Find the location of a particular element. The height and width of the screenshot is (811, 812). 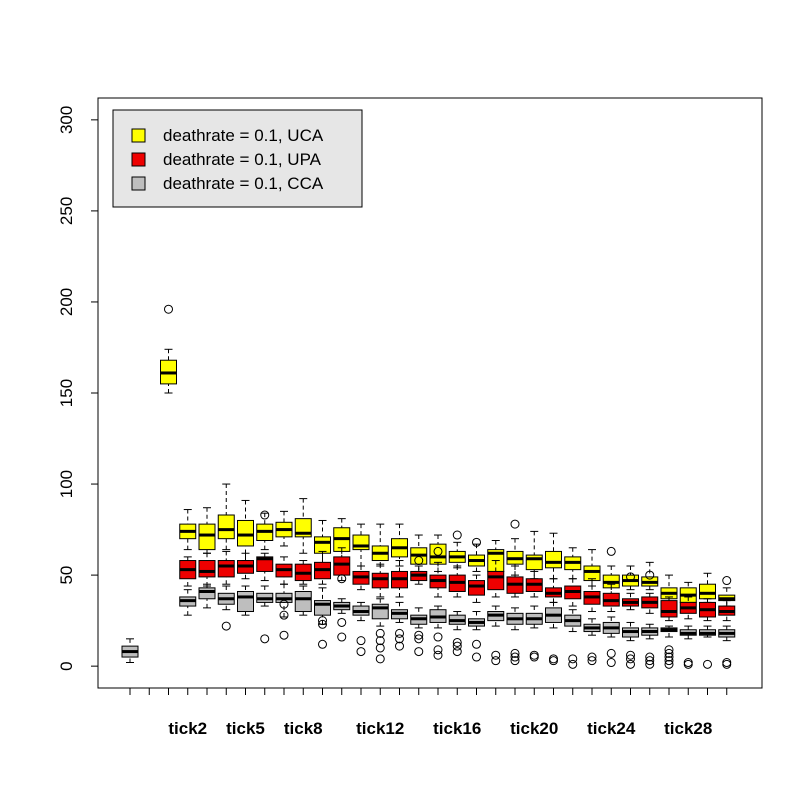

y-tick-label: 200 is located at coordinates (66, 302).